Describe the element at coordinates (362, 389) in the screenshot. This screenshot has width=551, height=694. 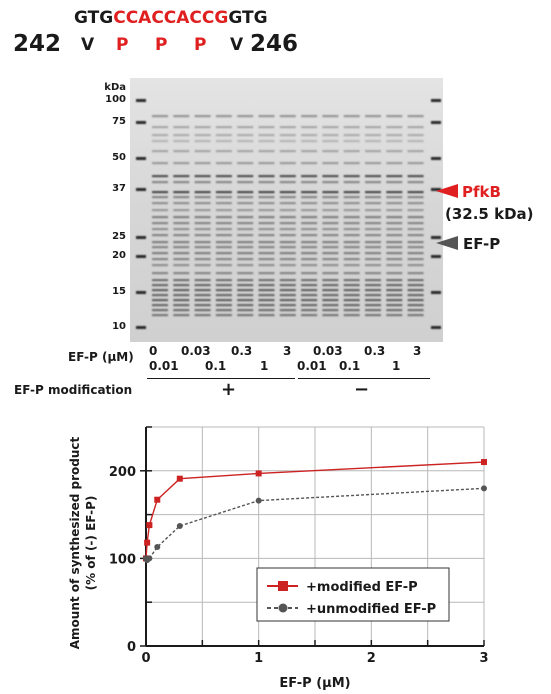
I see `modification-minus: −` at that location.